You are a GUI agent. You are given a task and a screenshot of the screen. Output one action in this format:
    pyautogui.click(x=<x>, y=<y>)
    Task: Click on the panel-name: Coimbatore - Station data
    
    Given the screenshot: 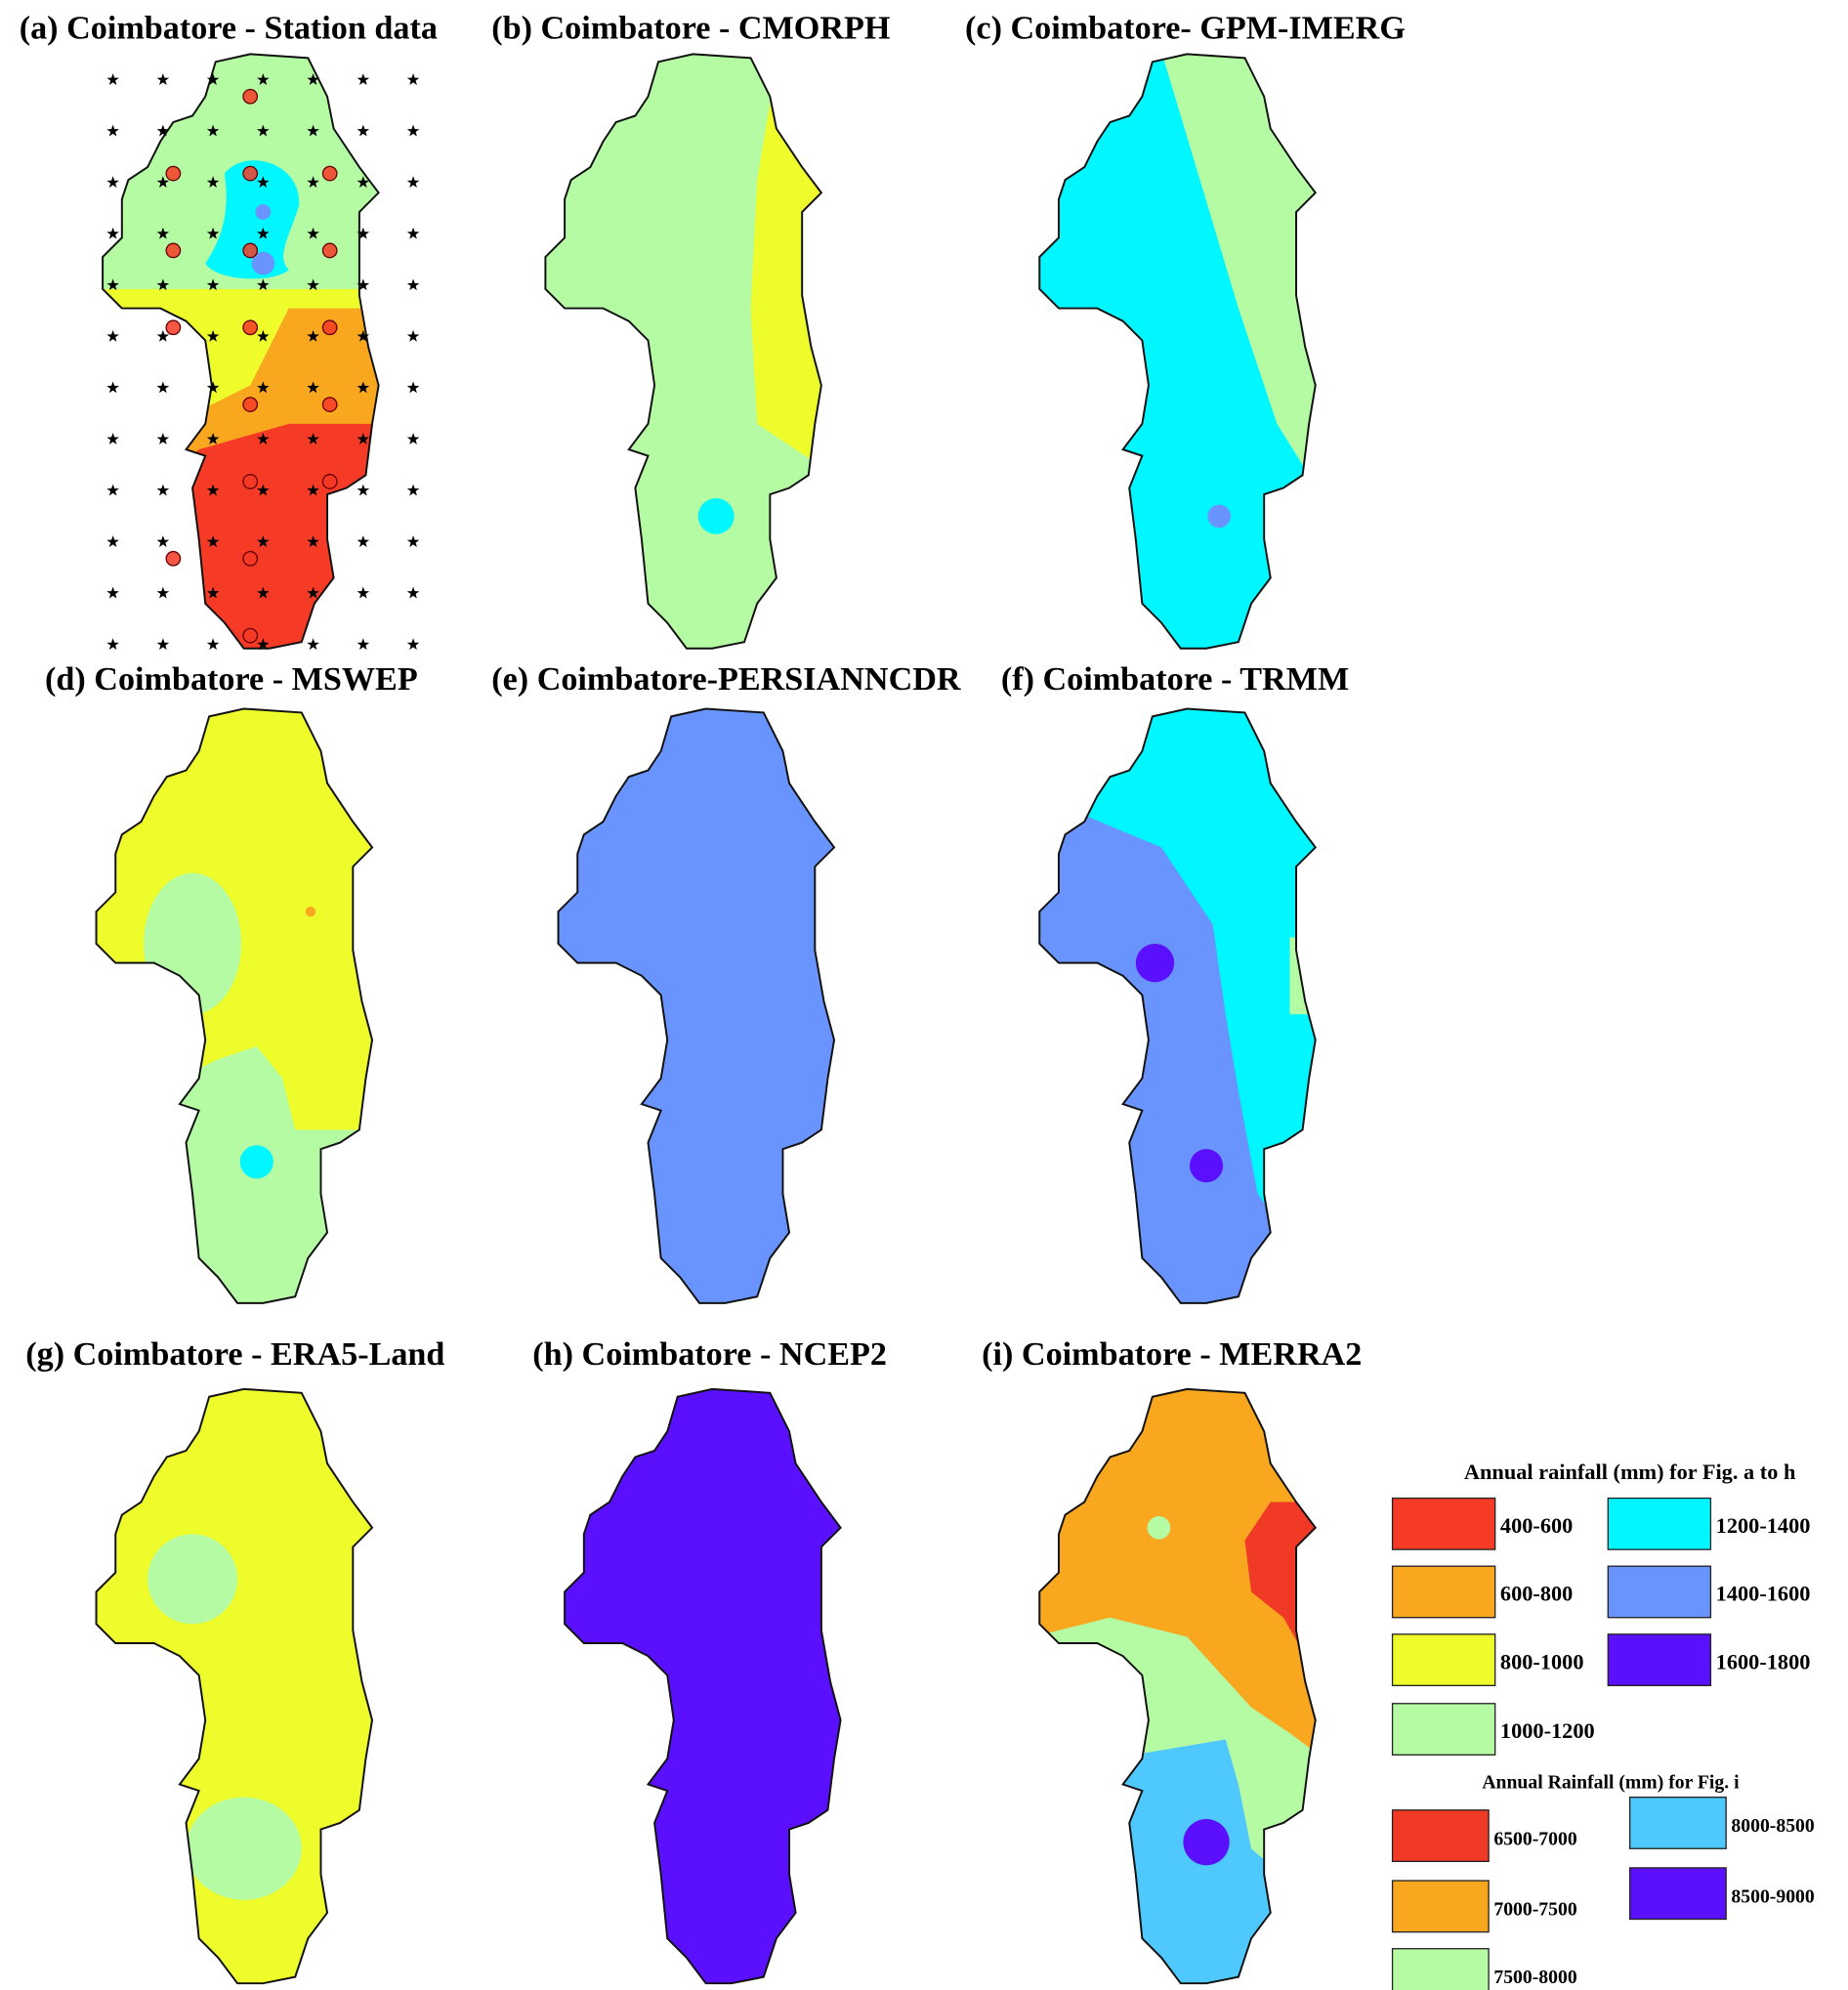 What is the action you would take?
    pyautogui.click(x=252, y=29)
    